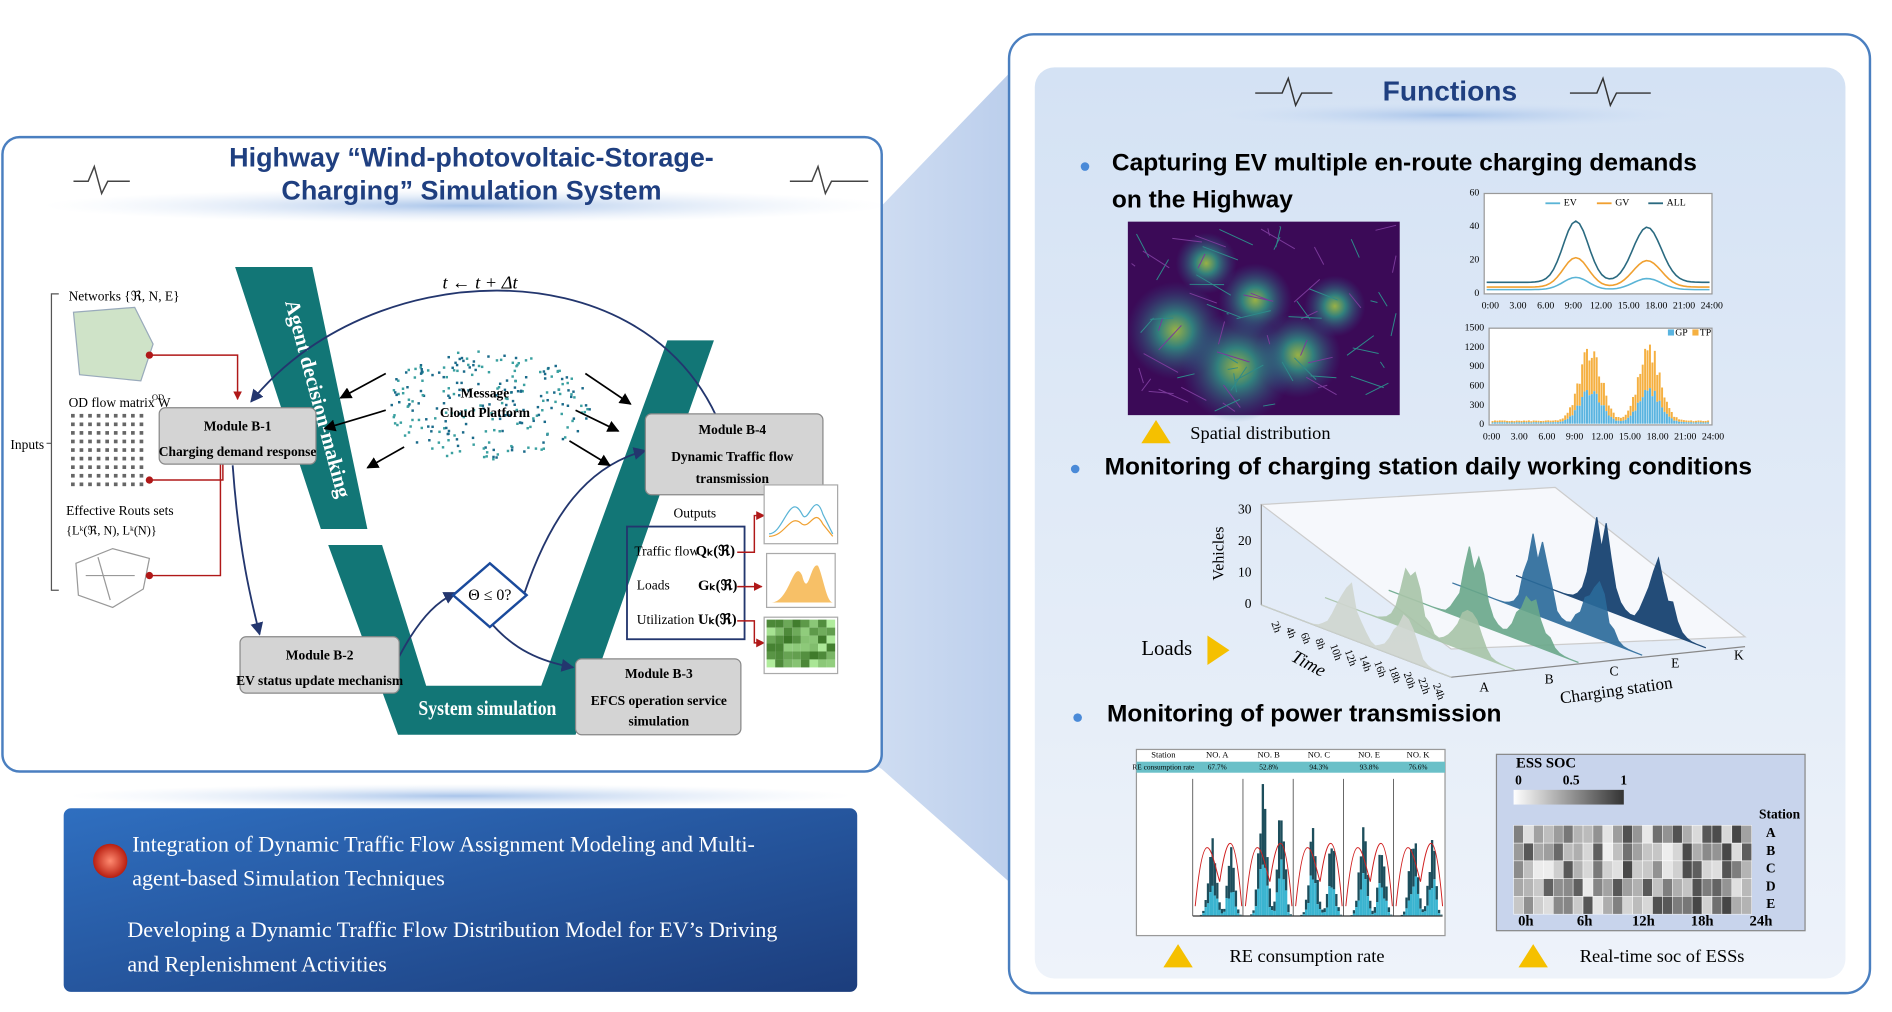 The width and height of the screenshot is (1892, 1012). I want to click on title-band, so click(465, 205).